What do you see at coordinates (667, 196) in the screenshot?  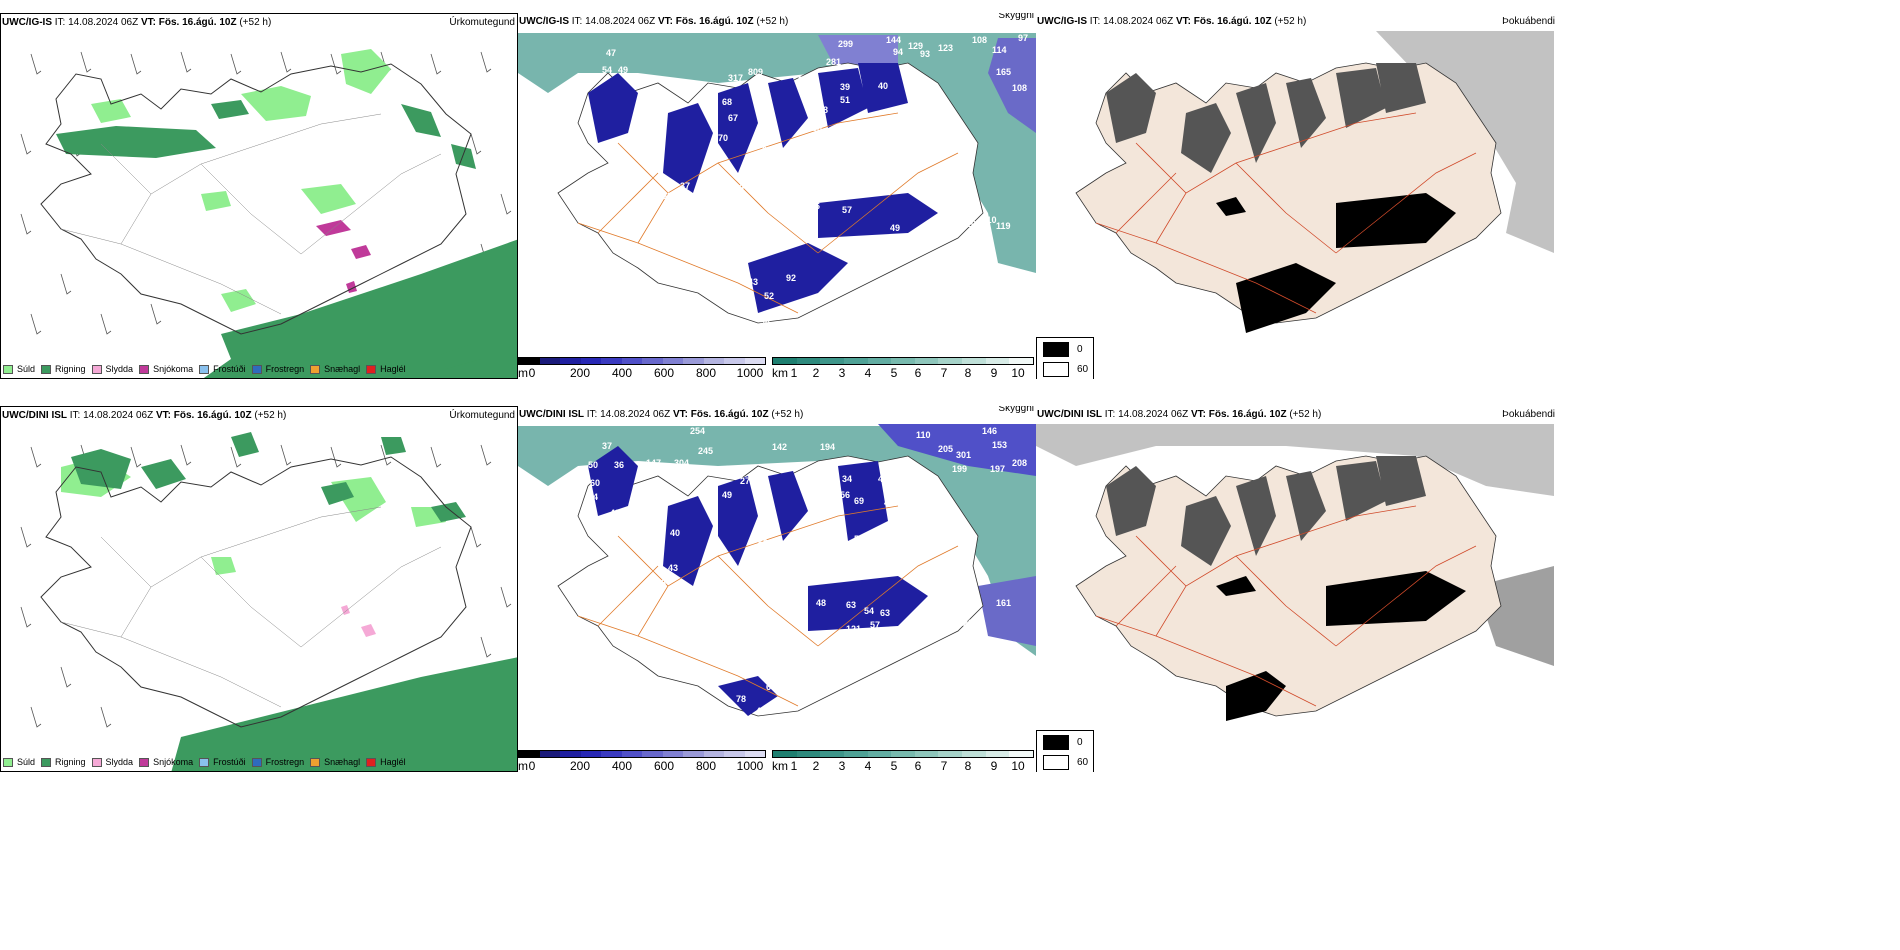 I see `ceiling-label: 58` at bounding box center [667, 196].